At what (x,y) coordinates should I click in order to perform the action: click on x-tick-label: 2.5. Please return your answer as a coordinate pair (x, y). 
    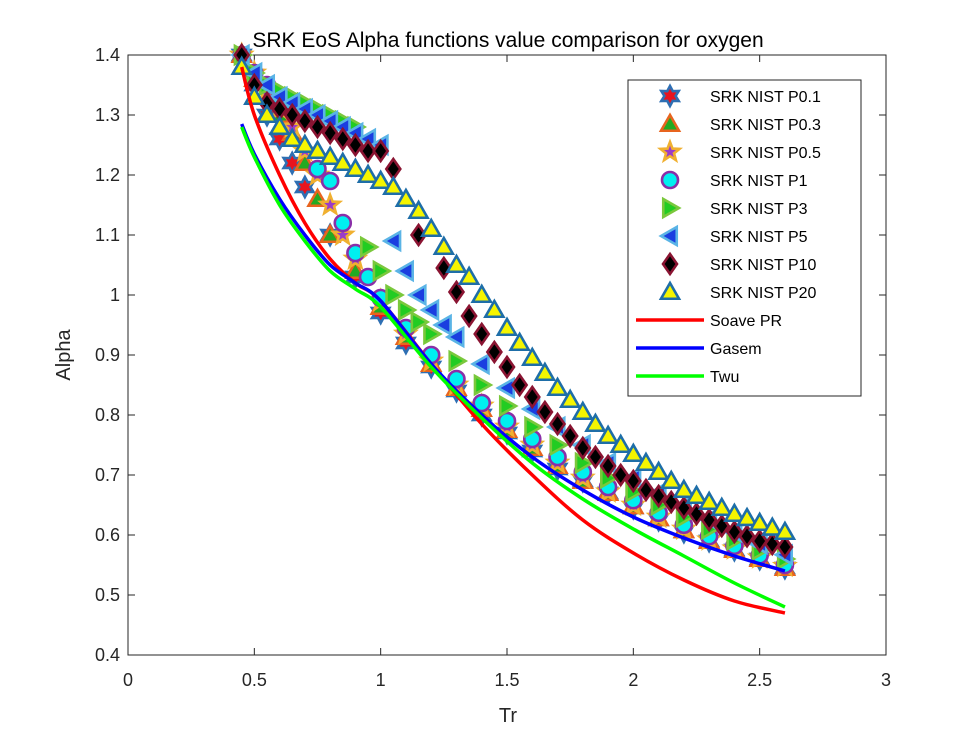
    Looking at the image, I should click on (759, 680).